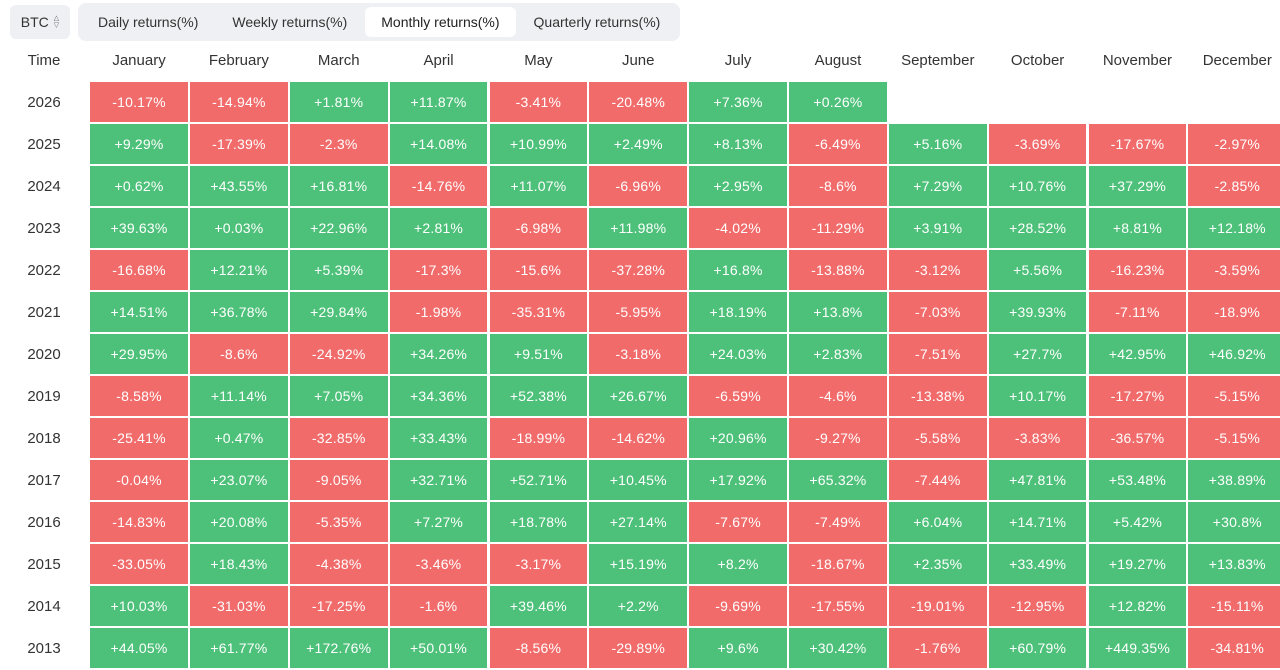  Describe the element at coordinates (239, 312) in the screenshot. I see `return-cell: +36.78%` at that location.